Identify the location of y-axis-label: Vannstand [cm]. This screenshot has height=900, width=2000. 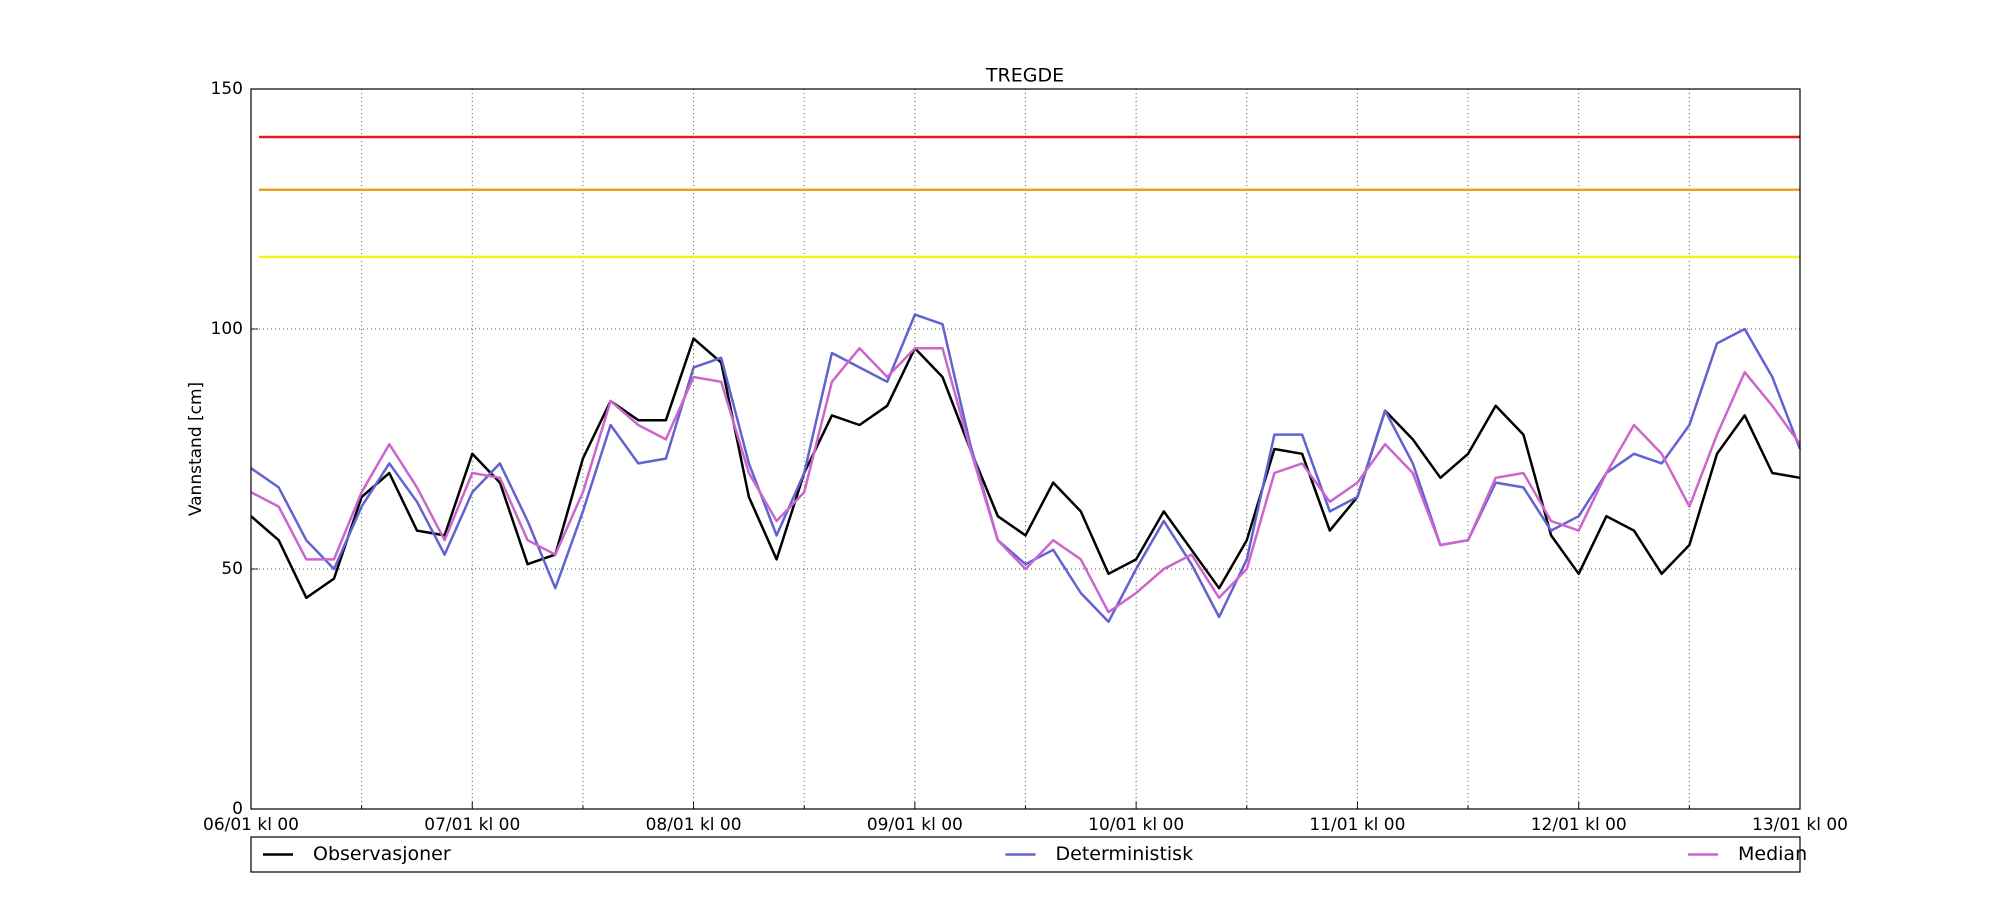
(196, 449).